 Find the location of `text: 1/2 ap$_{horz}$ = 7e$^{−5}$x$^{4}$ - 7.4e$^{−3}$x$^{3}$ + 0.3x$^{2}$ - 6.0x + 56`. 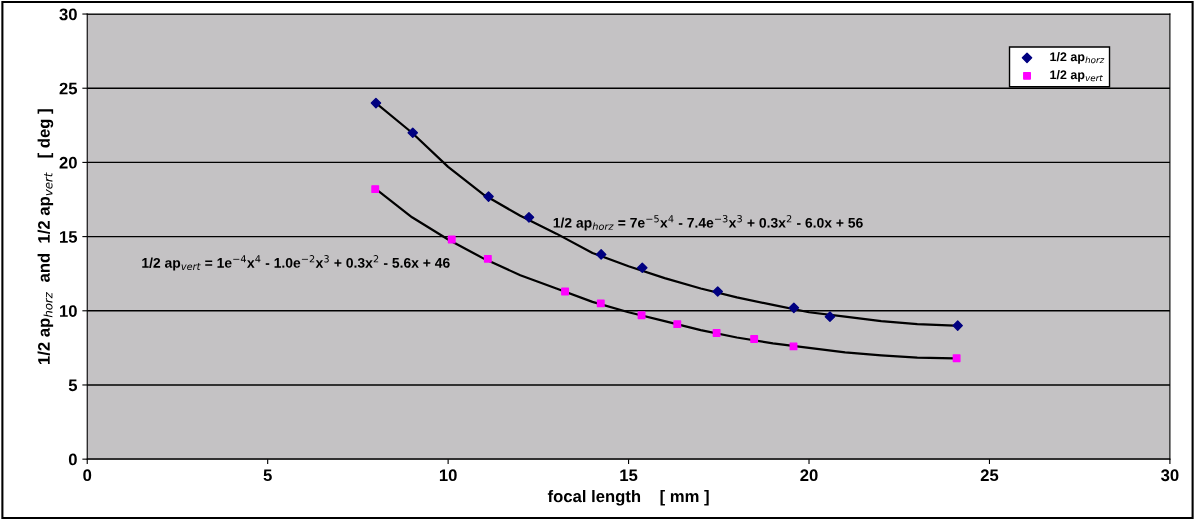

text: 1/2 ap$_{horz}$ = 7e$^{−5}$x$^{4}$ - 7.4e$^{−3}$x$^{3}$ + 0.3x$^{2}$ - 6.0x + 56 is located at coordinates (708, 223).